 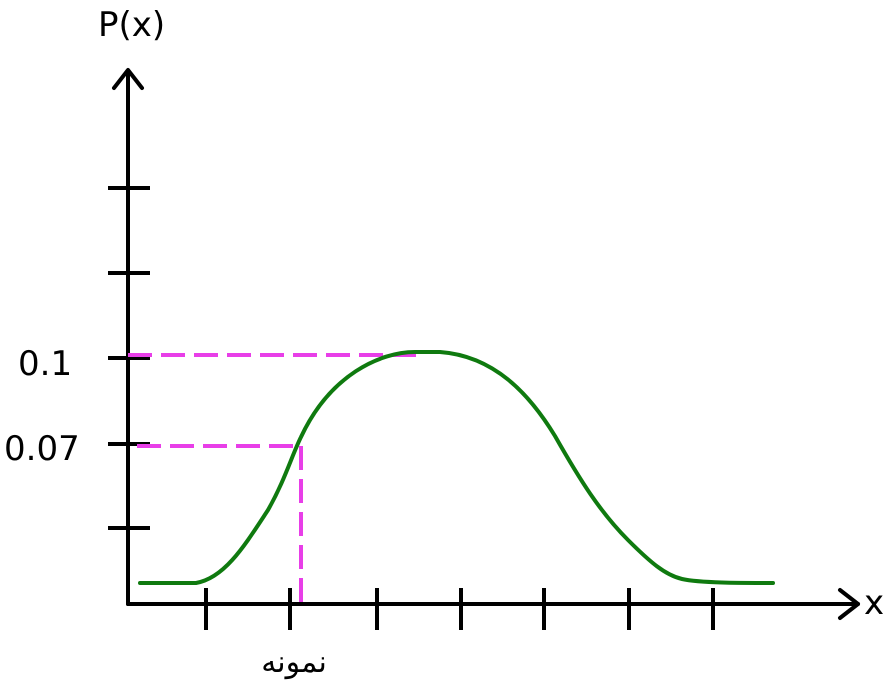 I want to click on x-ticks, so click(x=459, y=609).